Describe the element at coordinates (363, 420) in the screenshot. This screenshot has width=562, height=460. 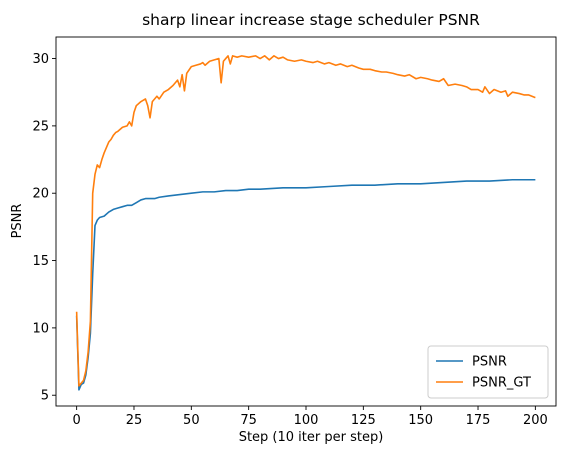
I see `x-tick-label: 125` at that location.